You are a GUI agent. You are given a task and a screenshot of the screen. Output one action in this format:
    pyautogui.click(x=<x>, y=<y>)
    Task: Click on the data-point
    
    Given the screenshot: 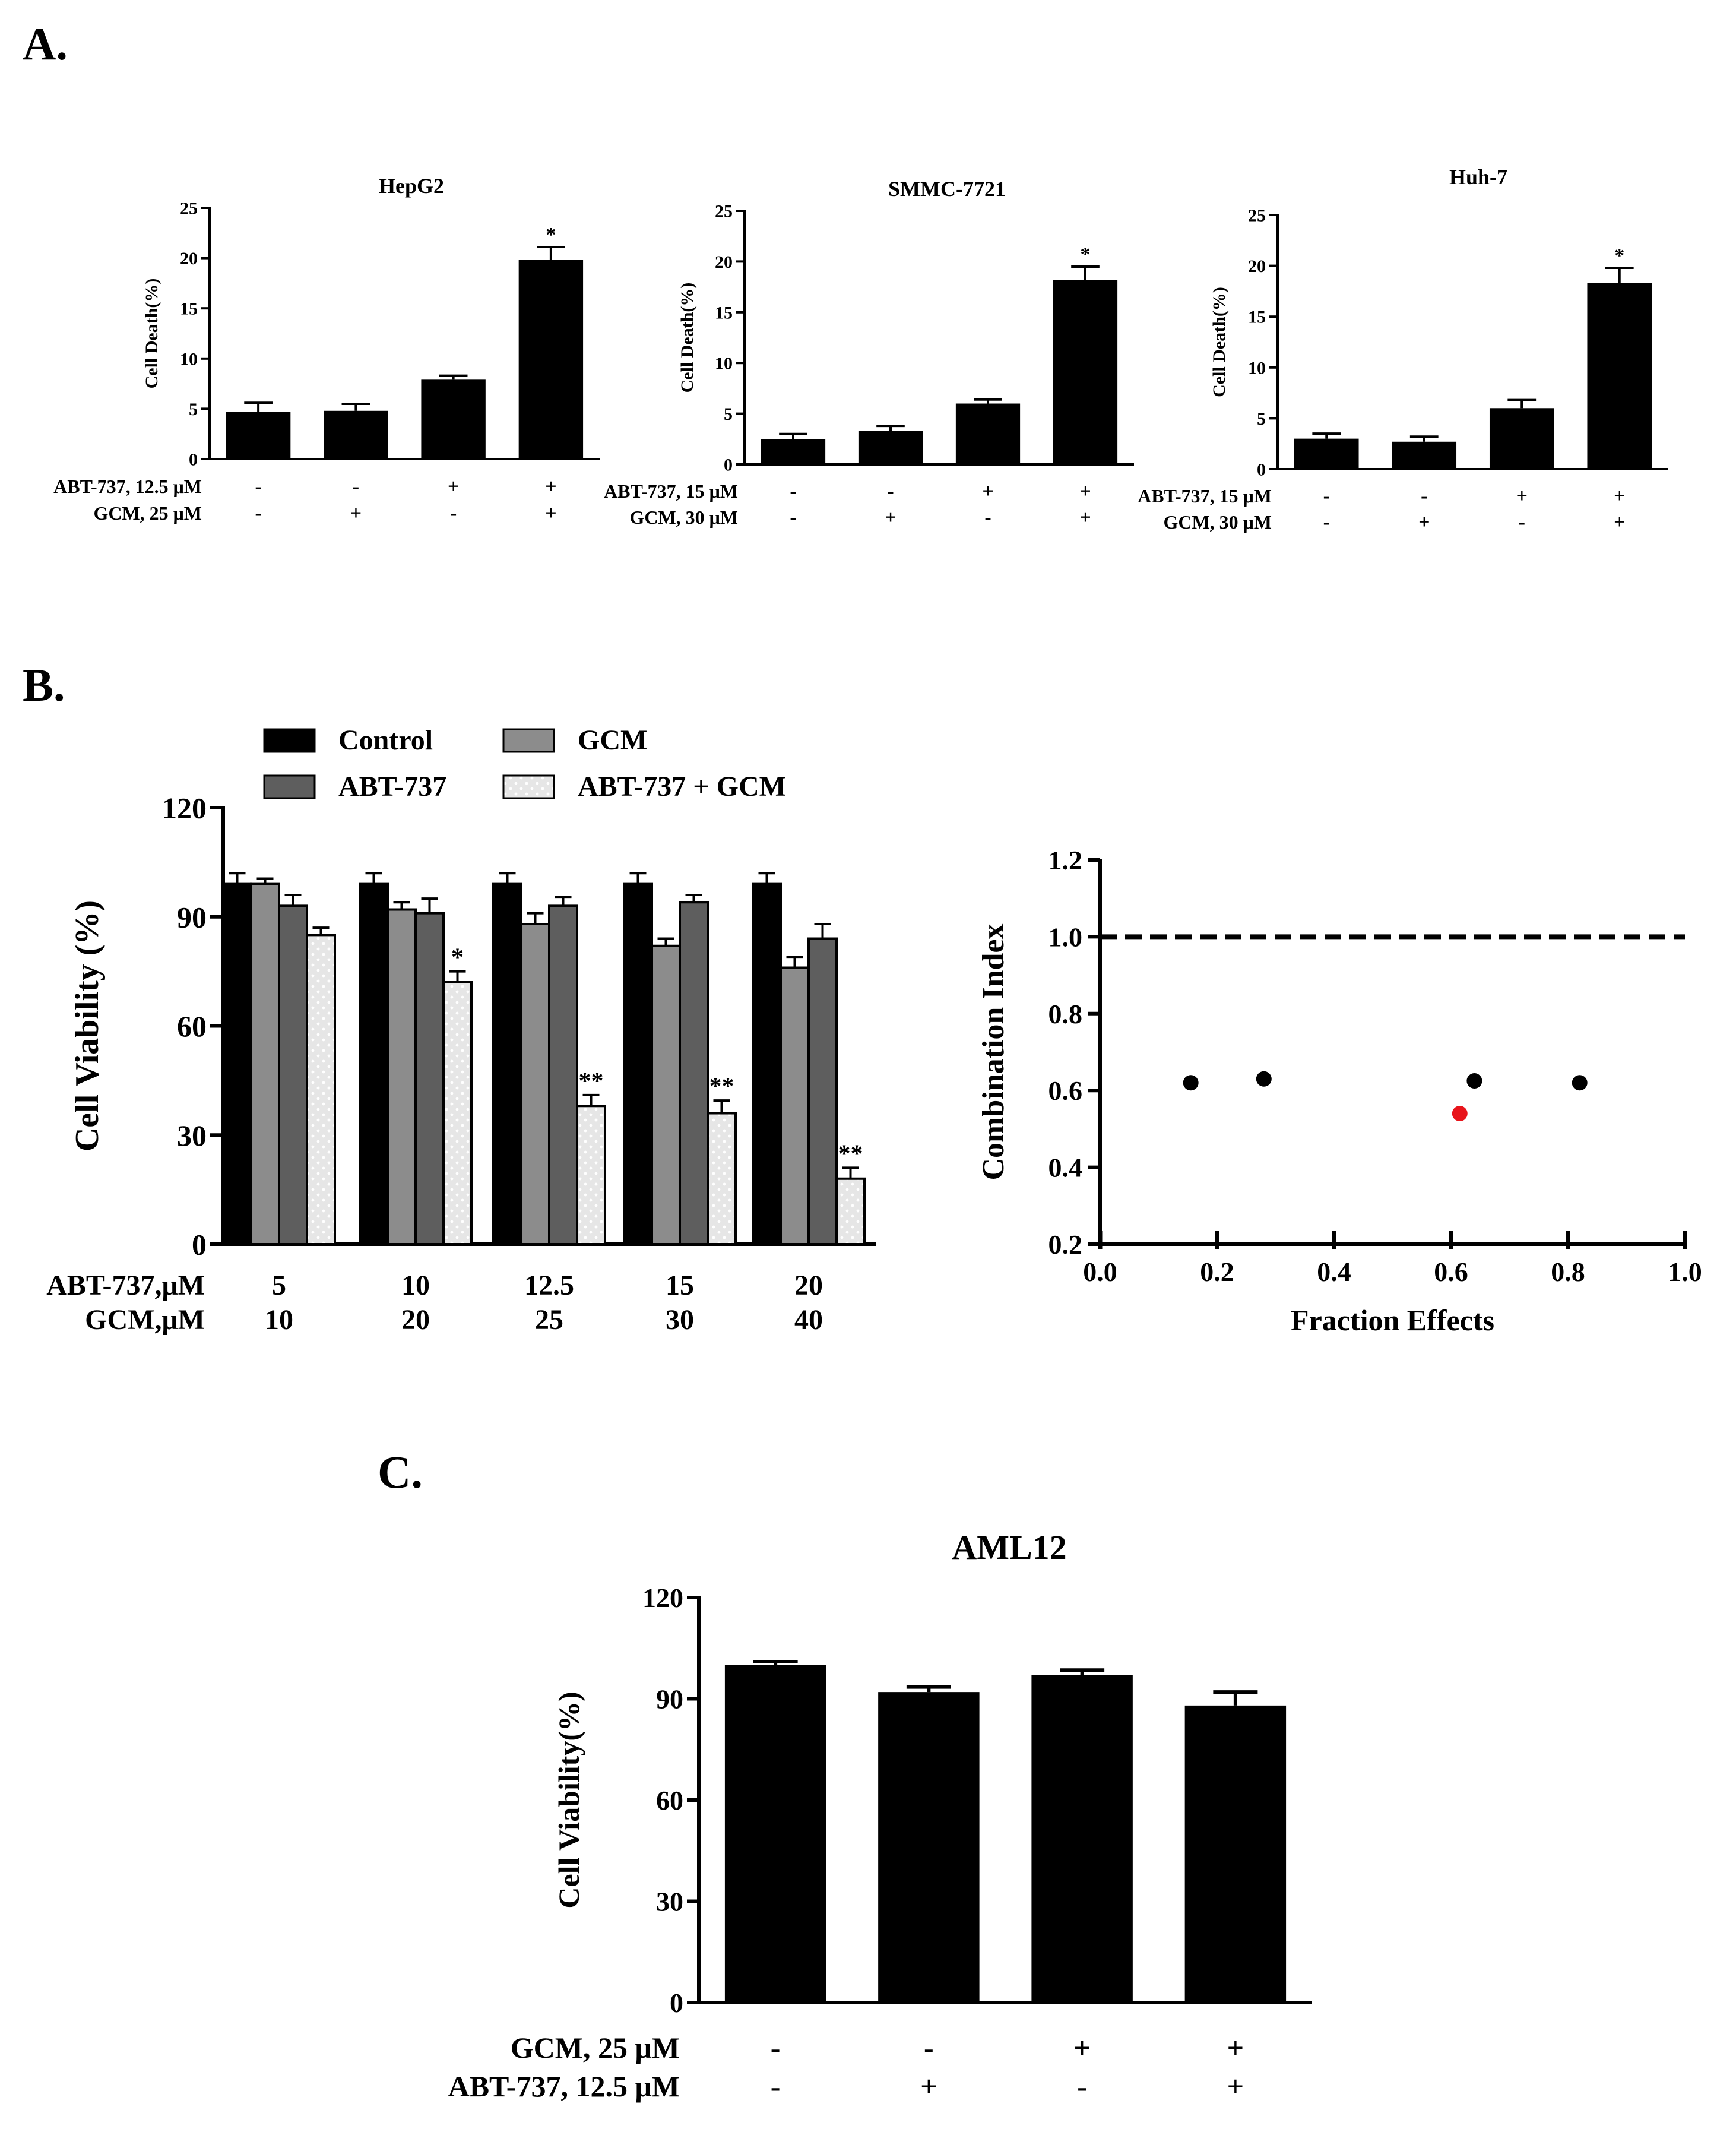 What is the action you would take?
    pyautogui.click(x=1264, y=1079)
    